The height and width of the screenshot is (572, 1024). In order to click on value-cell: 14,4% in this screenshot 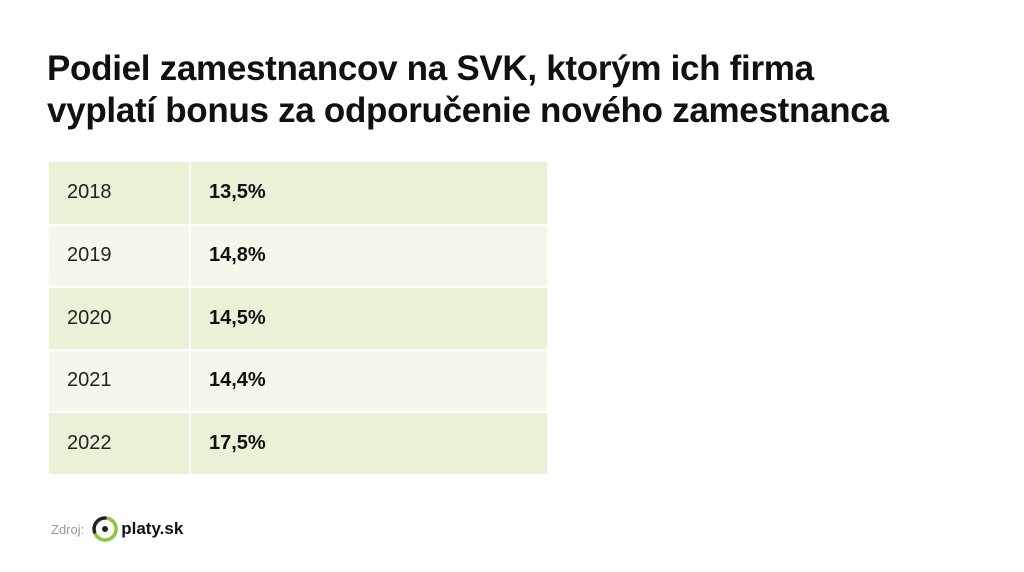, I will do `click(368, 380)`.